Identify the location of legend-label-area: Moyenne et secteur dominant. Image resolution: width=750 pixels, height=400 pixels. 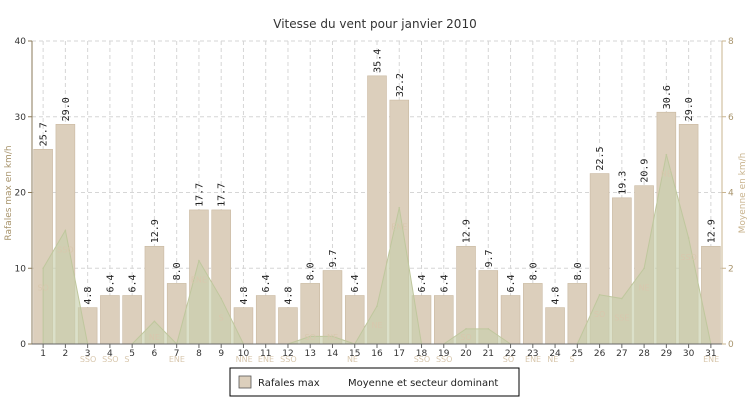
(423, 383).